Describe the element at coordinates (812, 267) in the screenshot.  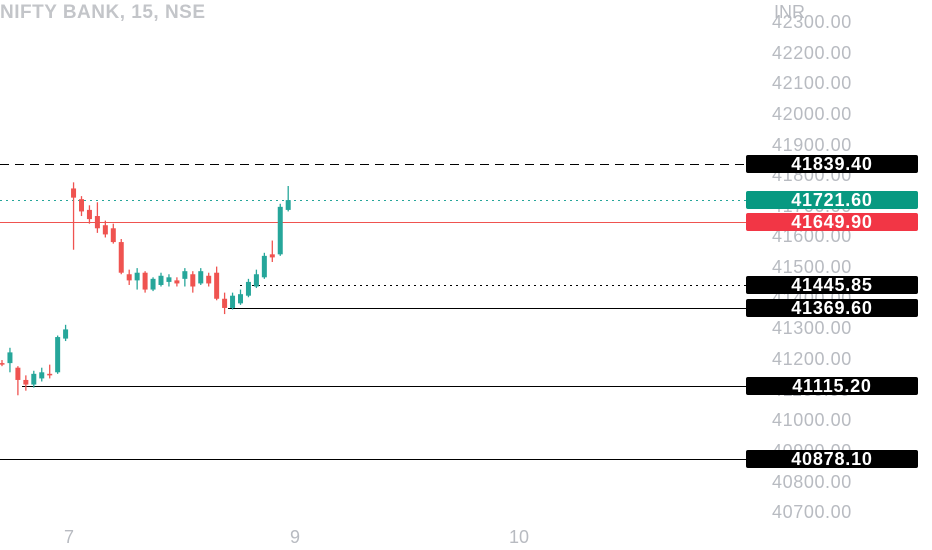
I see `price-tick-label: 41500.00` at that location.